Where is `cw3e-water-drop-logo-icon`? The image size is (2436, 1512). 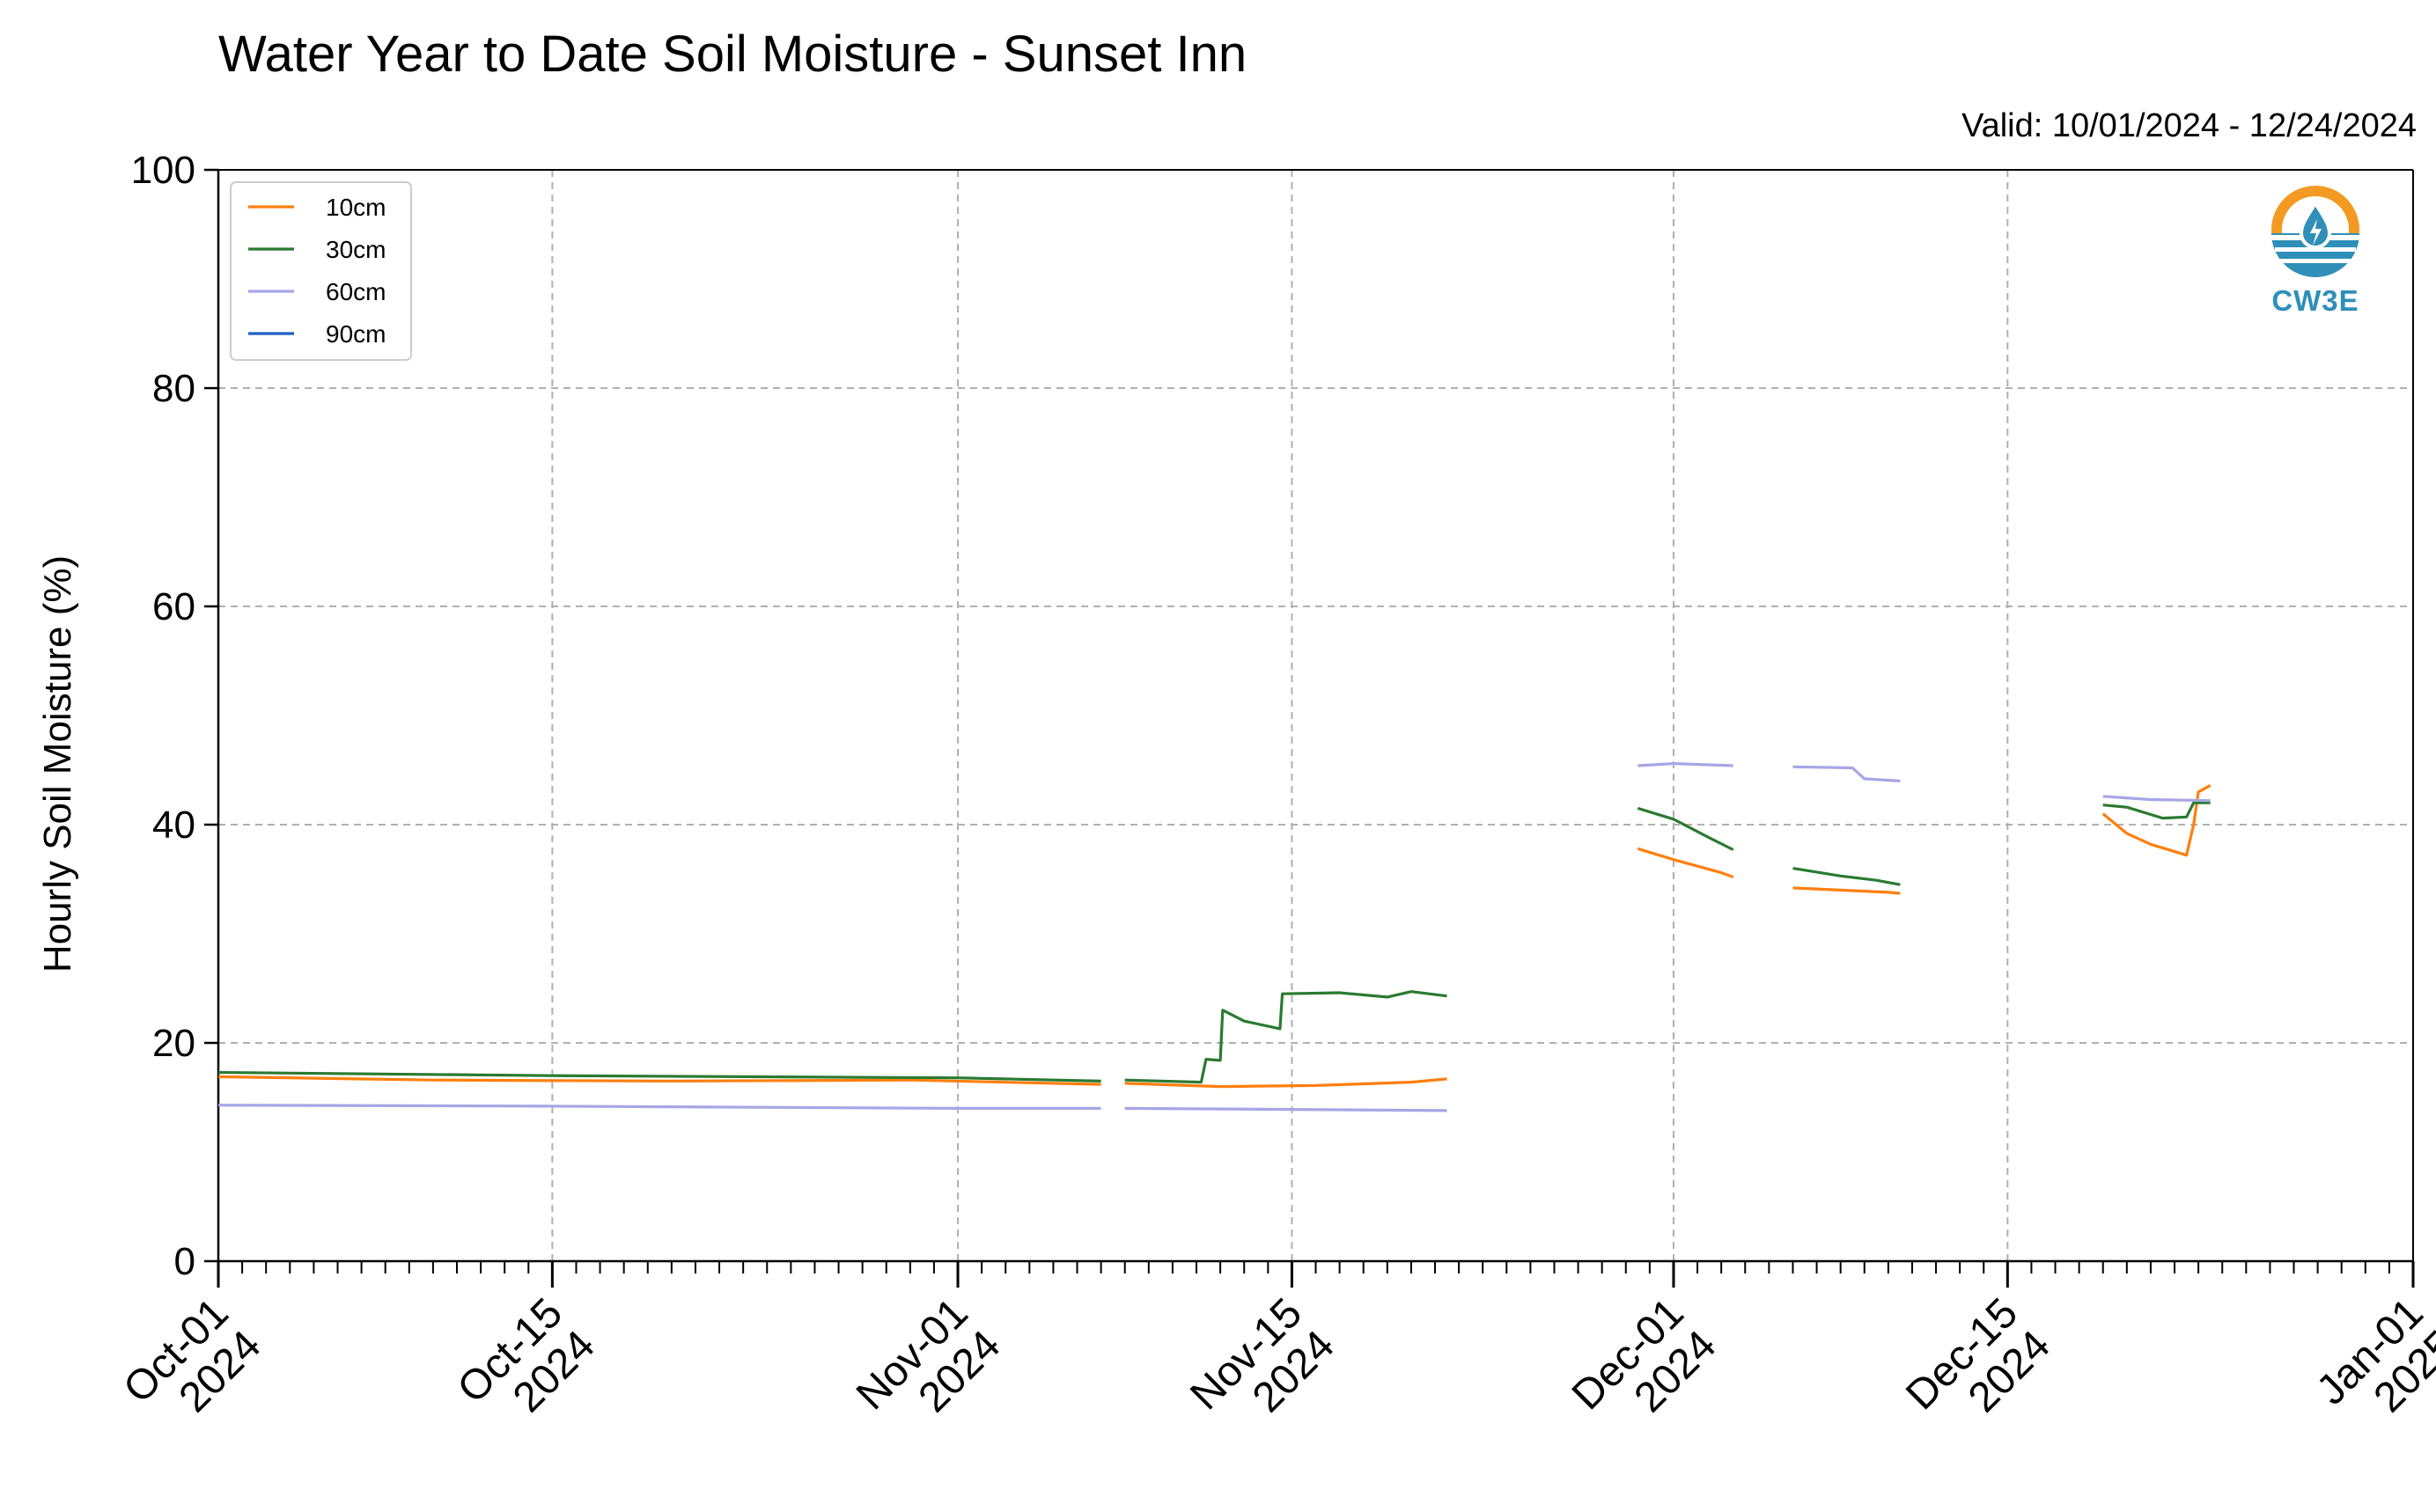
cw3e-water-drop-logo-icon is located at coordinates (2315, 231).